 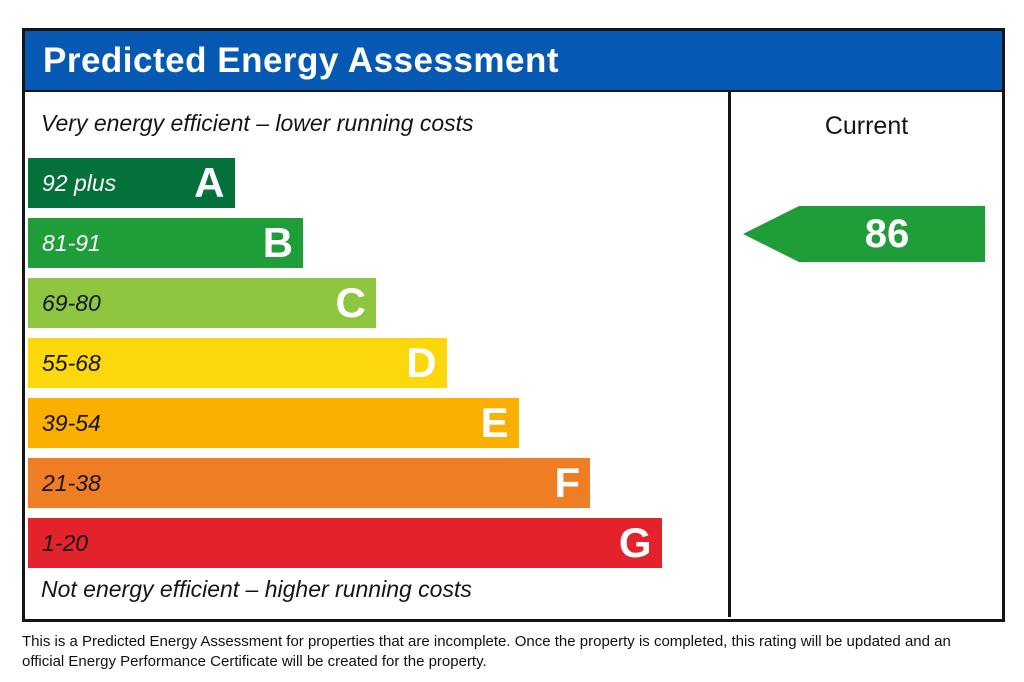 I want to click on current-rating-arrow: 86, so click(x=864, y=234).